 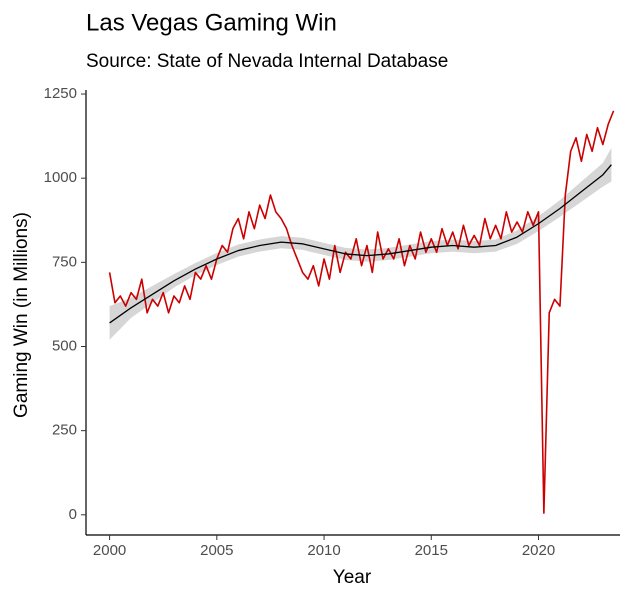 I want to click on chart-title: Las Vegas Gaming Win, so click(x=211, y=22).